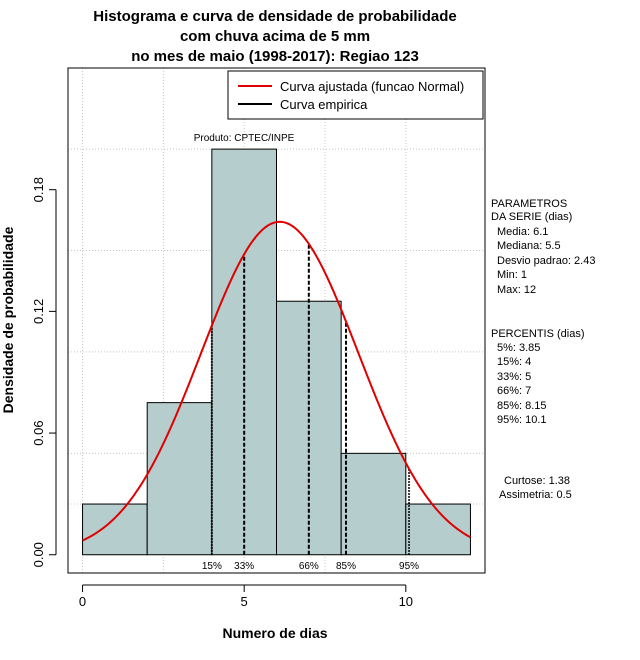 The width and height of the screenshot is (640, 660). Describe the element at coordinates (529, 246) in the screenshot. I see `param-mediana: Mediana: 5.5` at that location.